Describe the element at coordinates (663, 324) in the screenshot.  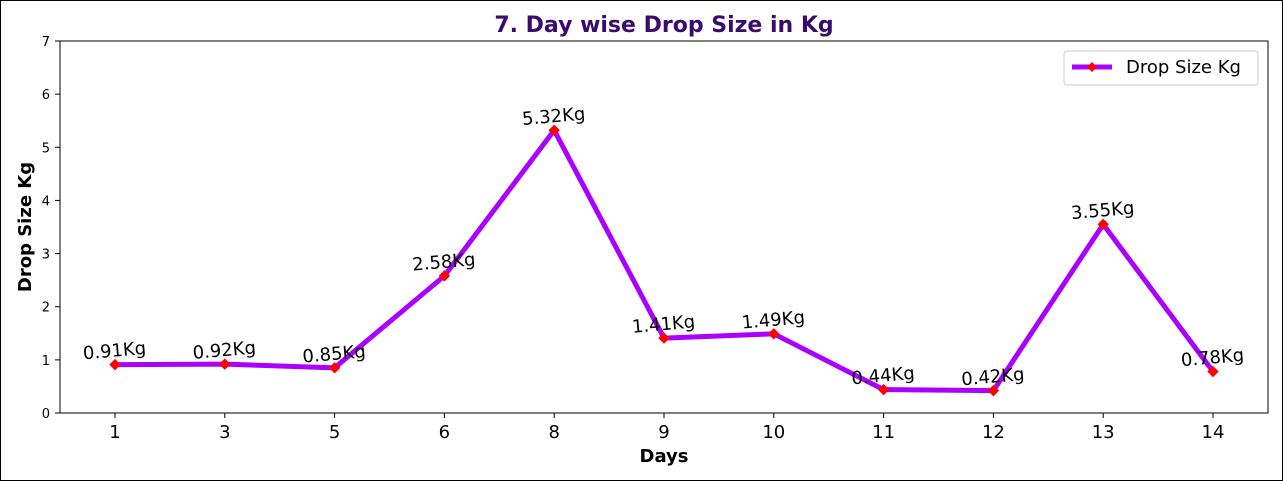
I see `data-label: 1.41Kg` at that location.